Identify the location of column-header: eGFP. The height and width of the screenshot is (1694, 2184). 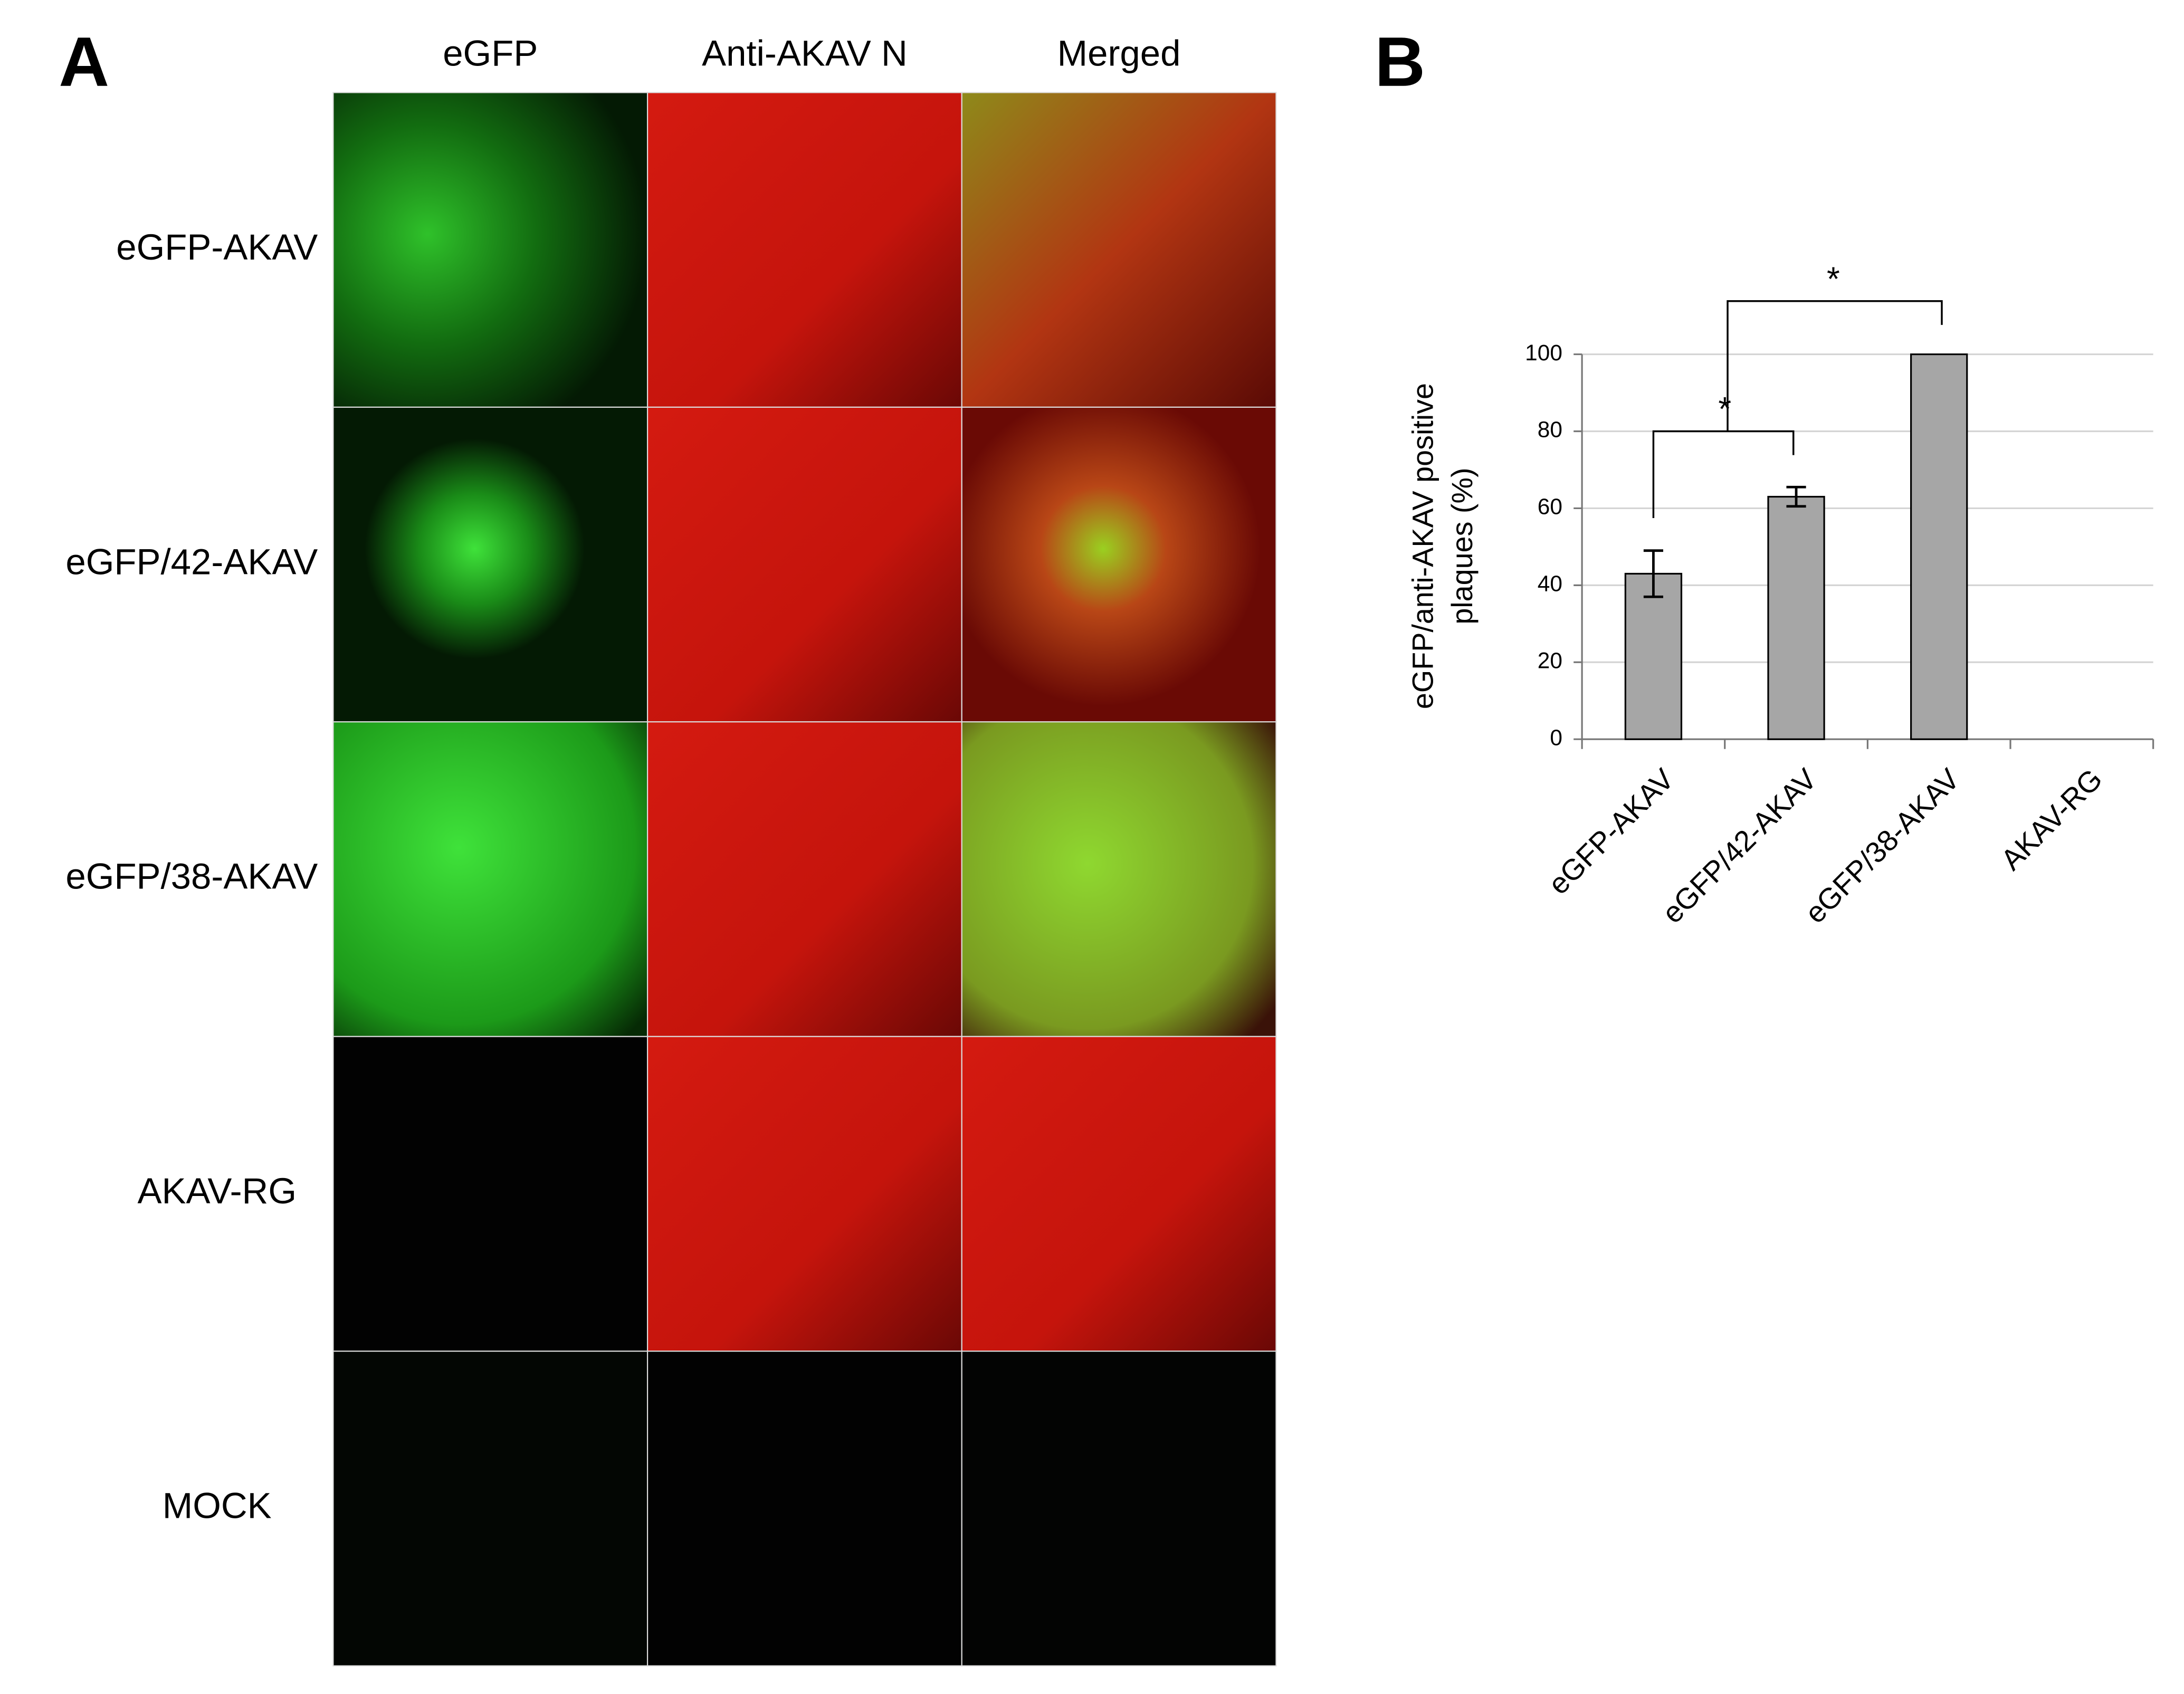
(490, 53).